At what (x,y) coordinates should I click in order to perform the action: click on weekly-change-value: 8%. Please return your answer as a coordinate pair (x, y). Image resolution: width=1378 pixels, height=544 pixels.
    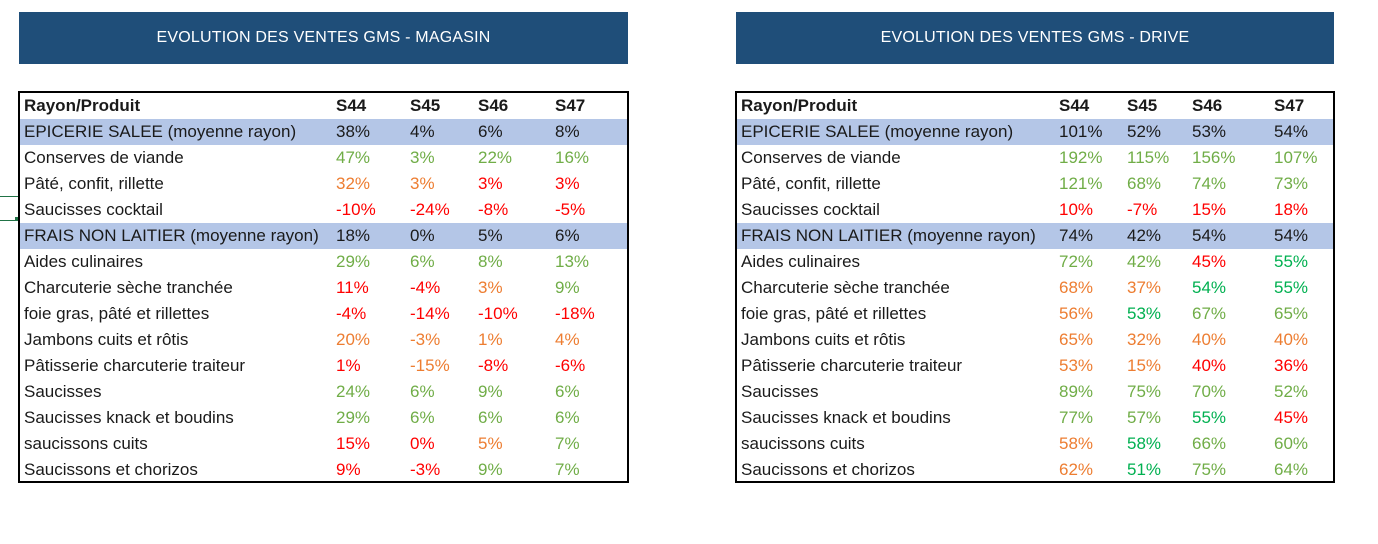
    Looking at the image, I should click on (490, 261).